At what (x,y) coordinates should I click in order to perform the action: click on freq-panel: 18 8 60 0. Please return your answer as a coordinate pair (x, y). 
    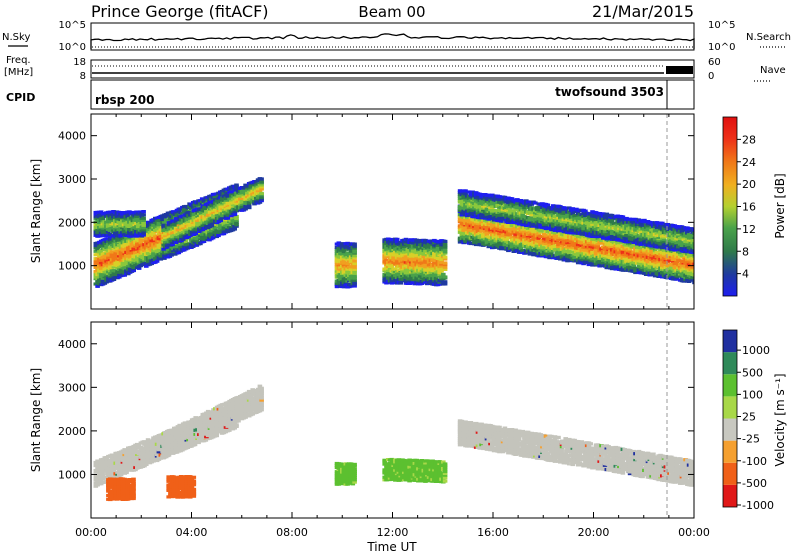
    Looking at the image, I should click on (396, 69).